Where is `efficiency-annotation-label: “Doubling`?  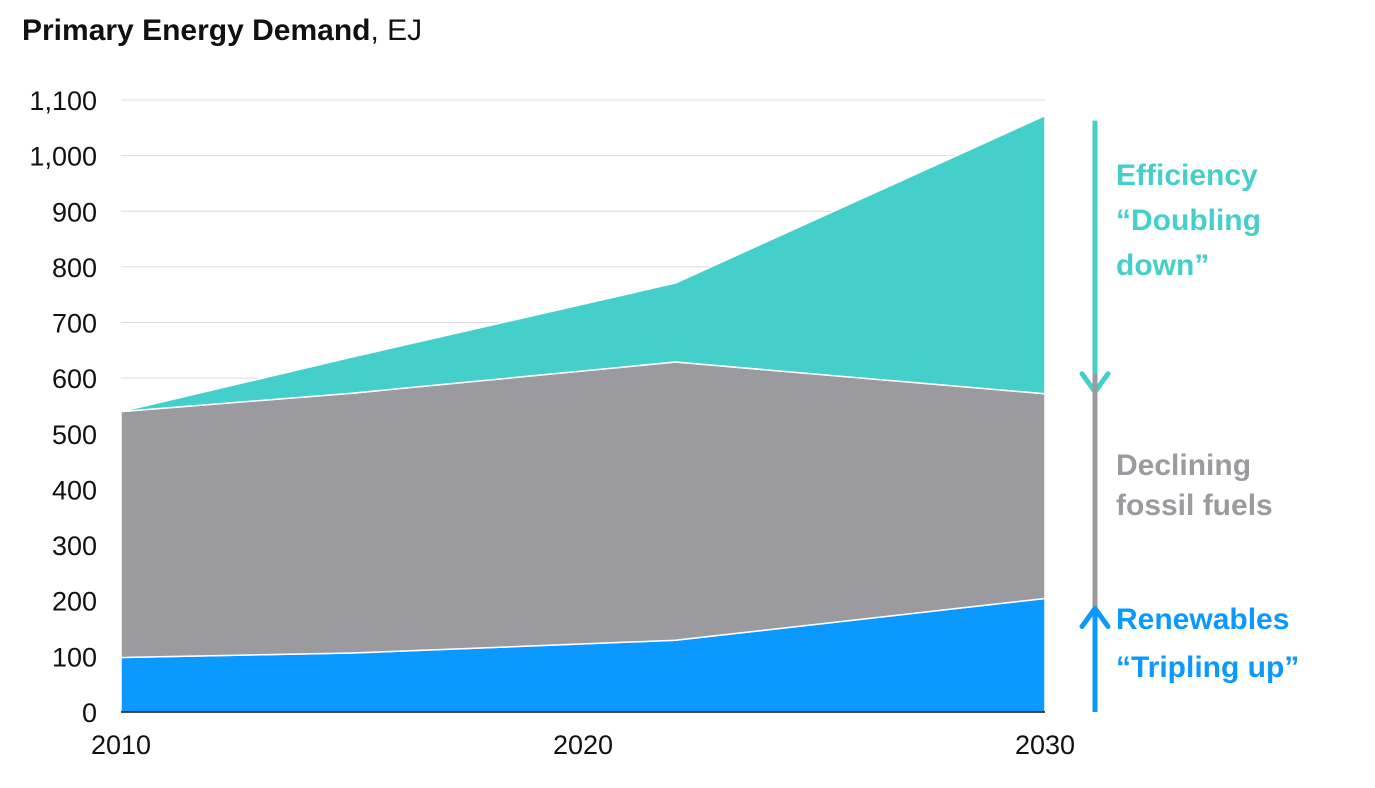 efficiency-annotation-label: “Doubling is located at coordinates (1188, 220).